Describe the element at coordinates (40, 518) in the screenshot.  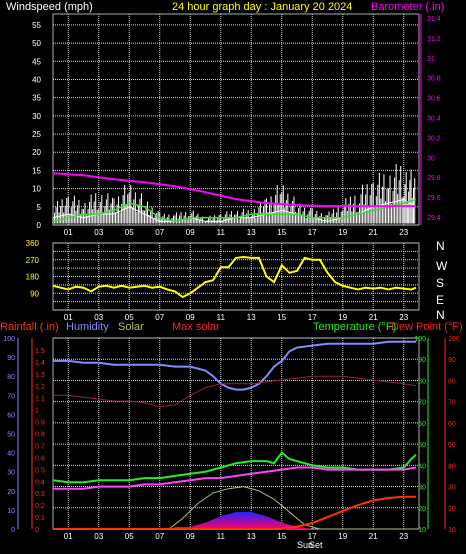
I see `rain-y-tick-label: 0.1` at that location.